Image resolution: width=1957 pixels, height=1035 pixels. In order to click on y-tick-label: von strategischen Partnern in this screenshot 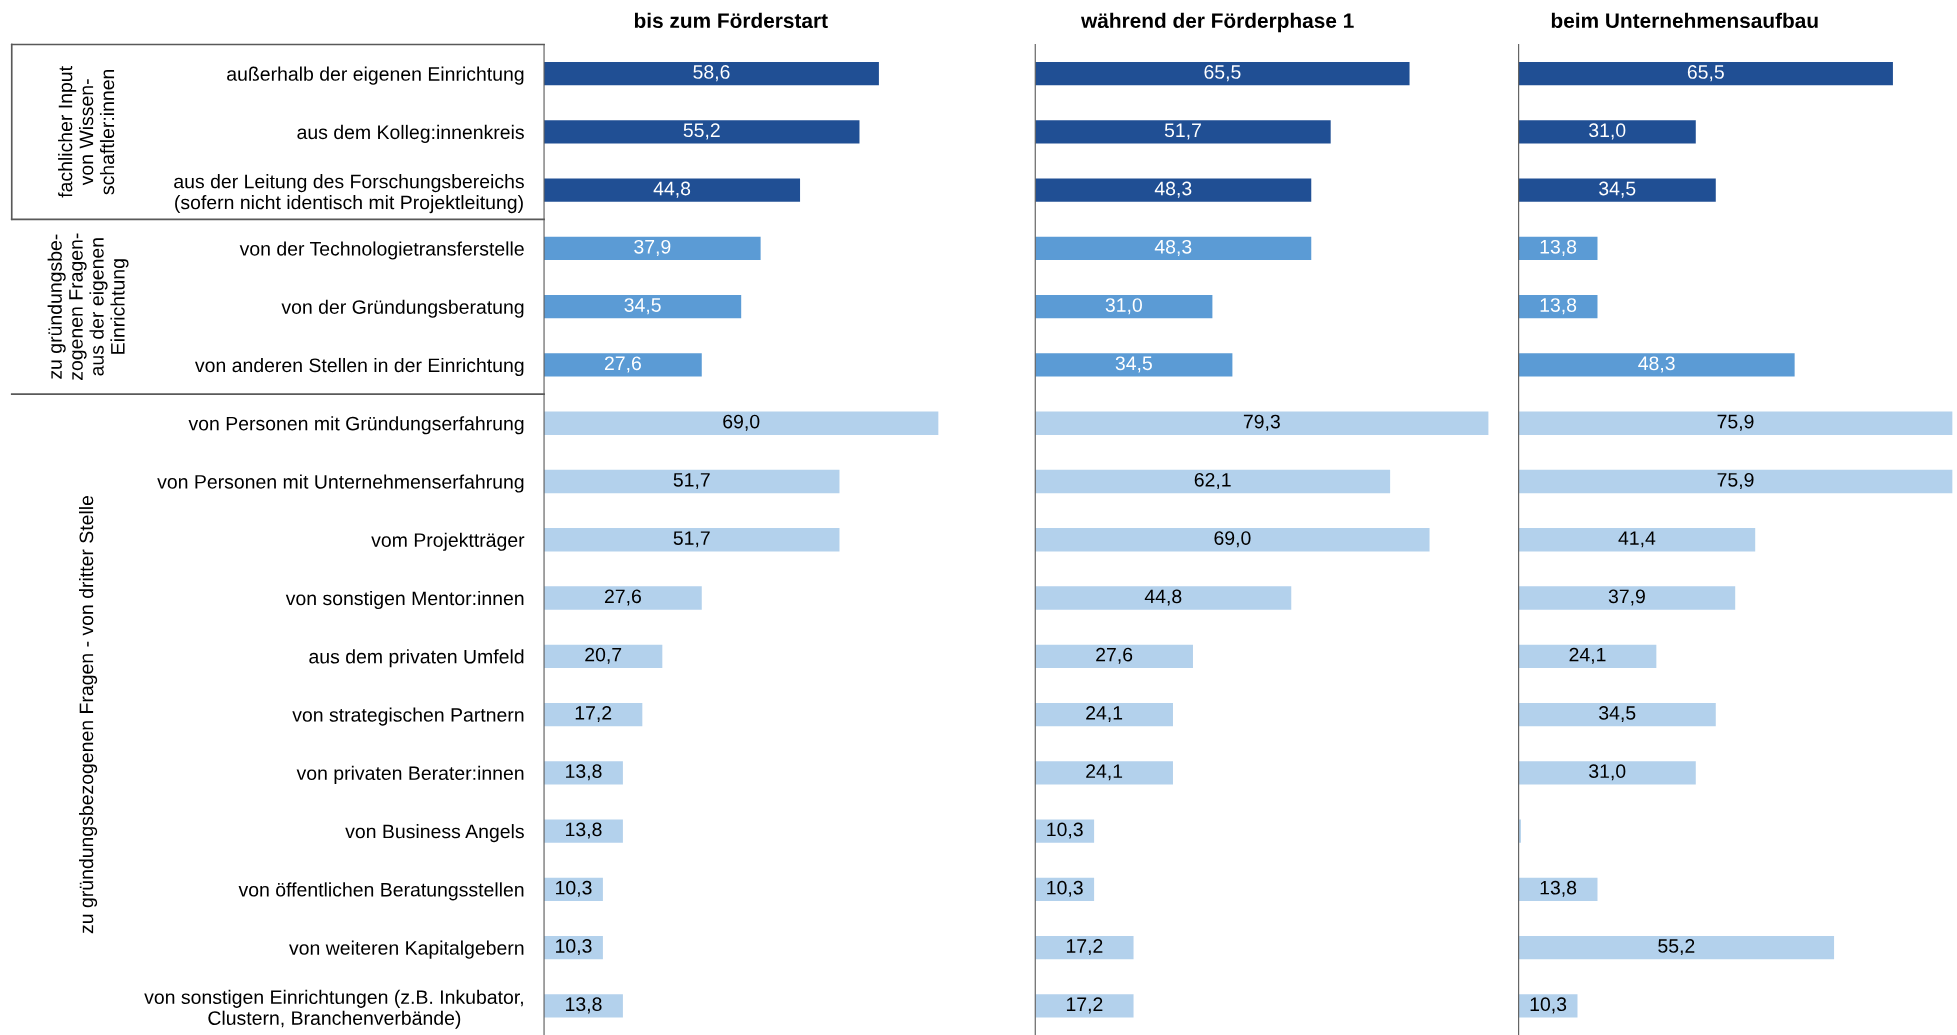, I will do `click(408, 716)`.